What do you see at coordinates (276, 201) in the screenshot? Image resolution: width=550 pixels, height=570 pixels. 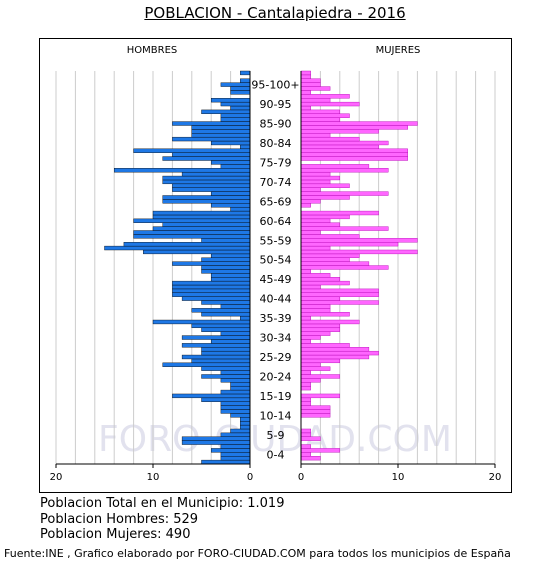 I see `age-group-label: 65-69` at bounding box center [276, 201].